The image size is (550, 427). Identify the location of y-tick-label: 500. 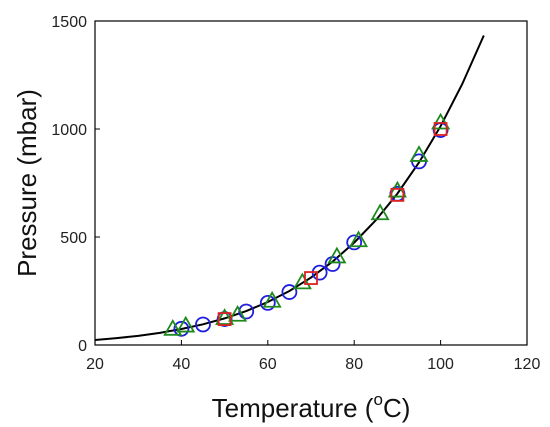
(73, 238).